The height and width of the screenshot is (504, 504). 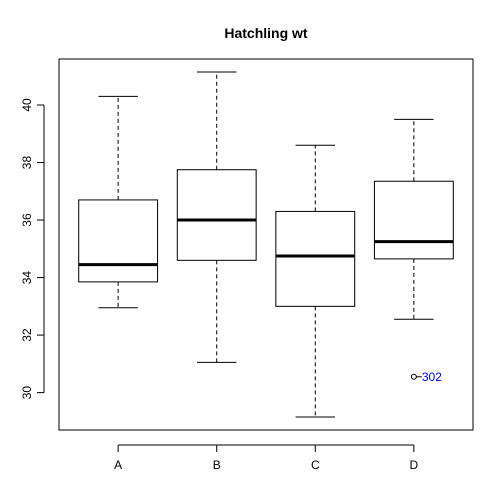 What do you see at coordinates (118, 465) in the screenshot?
I see `x-tick-label: A` at bounding box center [118, 465].